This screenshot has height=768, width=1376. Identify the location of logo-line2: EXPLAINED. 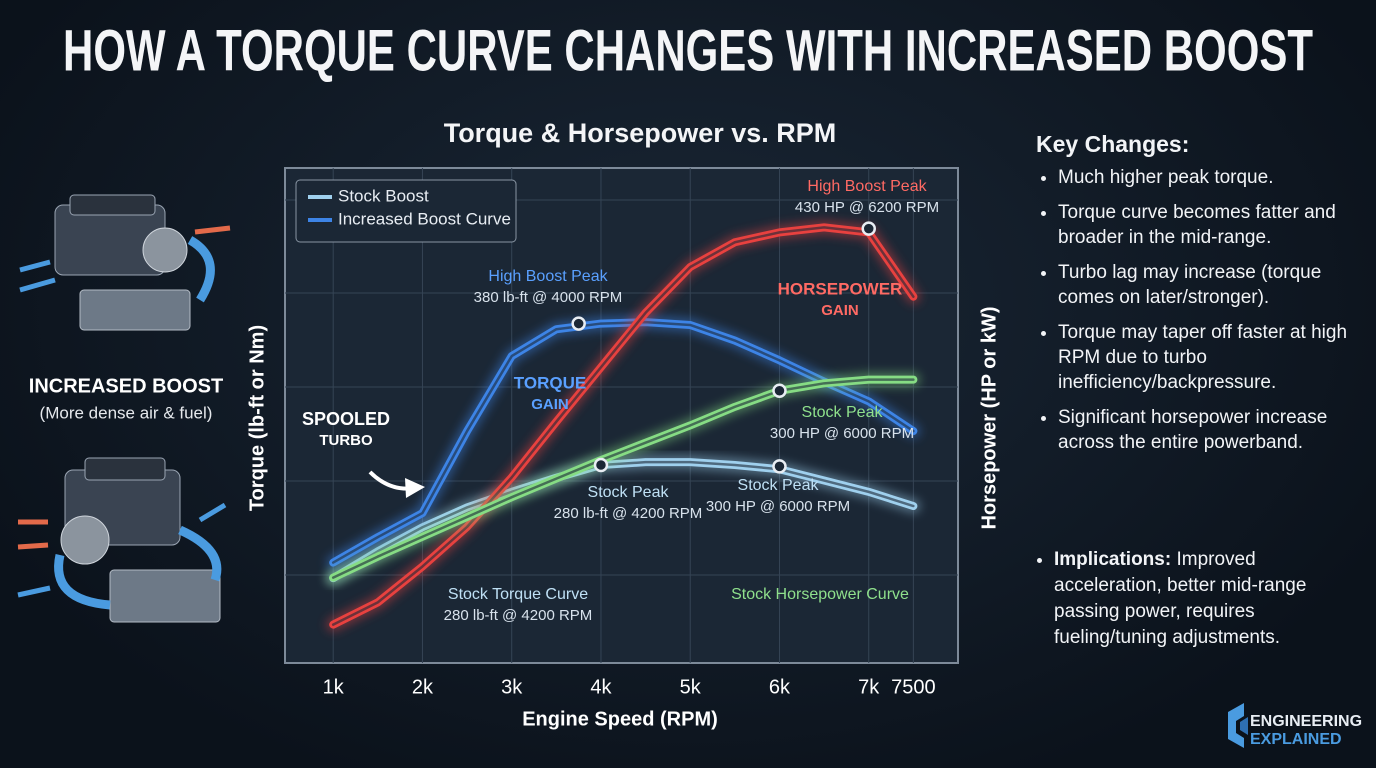
(1296, 739).